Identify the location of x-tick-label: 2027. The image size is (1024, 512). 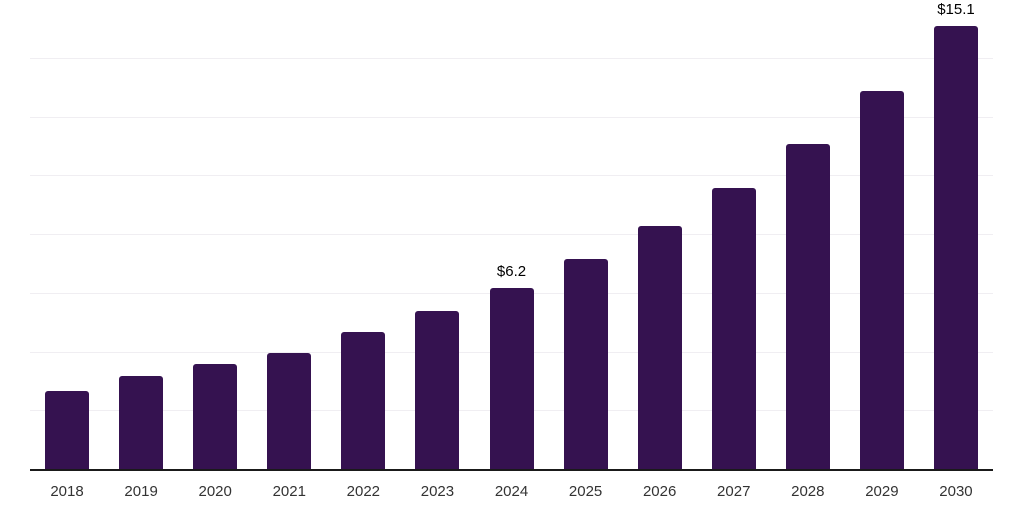
(734, 491).